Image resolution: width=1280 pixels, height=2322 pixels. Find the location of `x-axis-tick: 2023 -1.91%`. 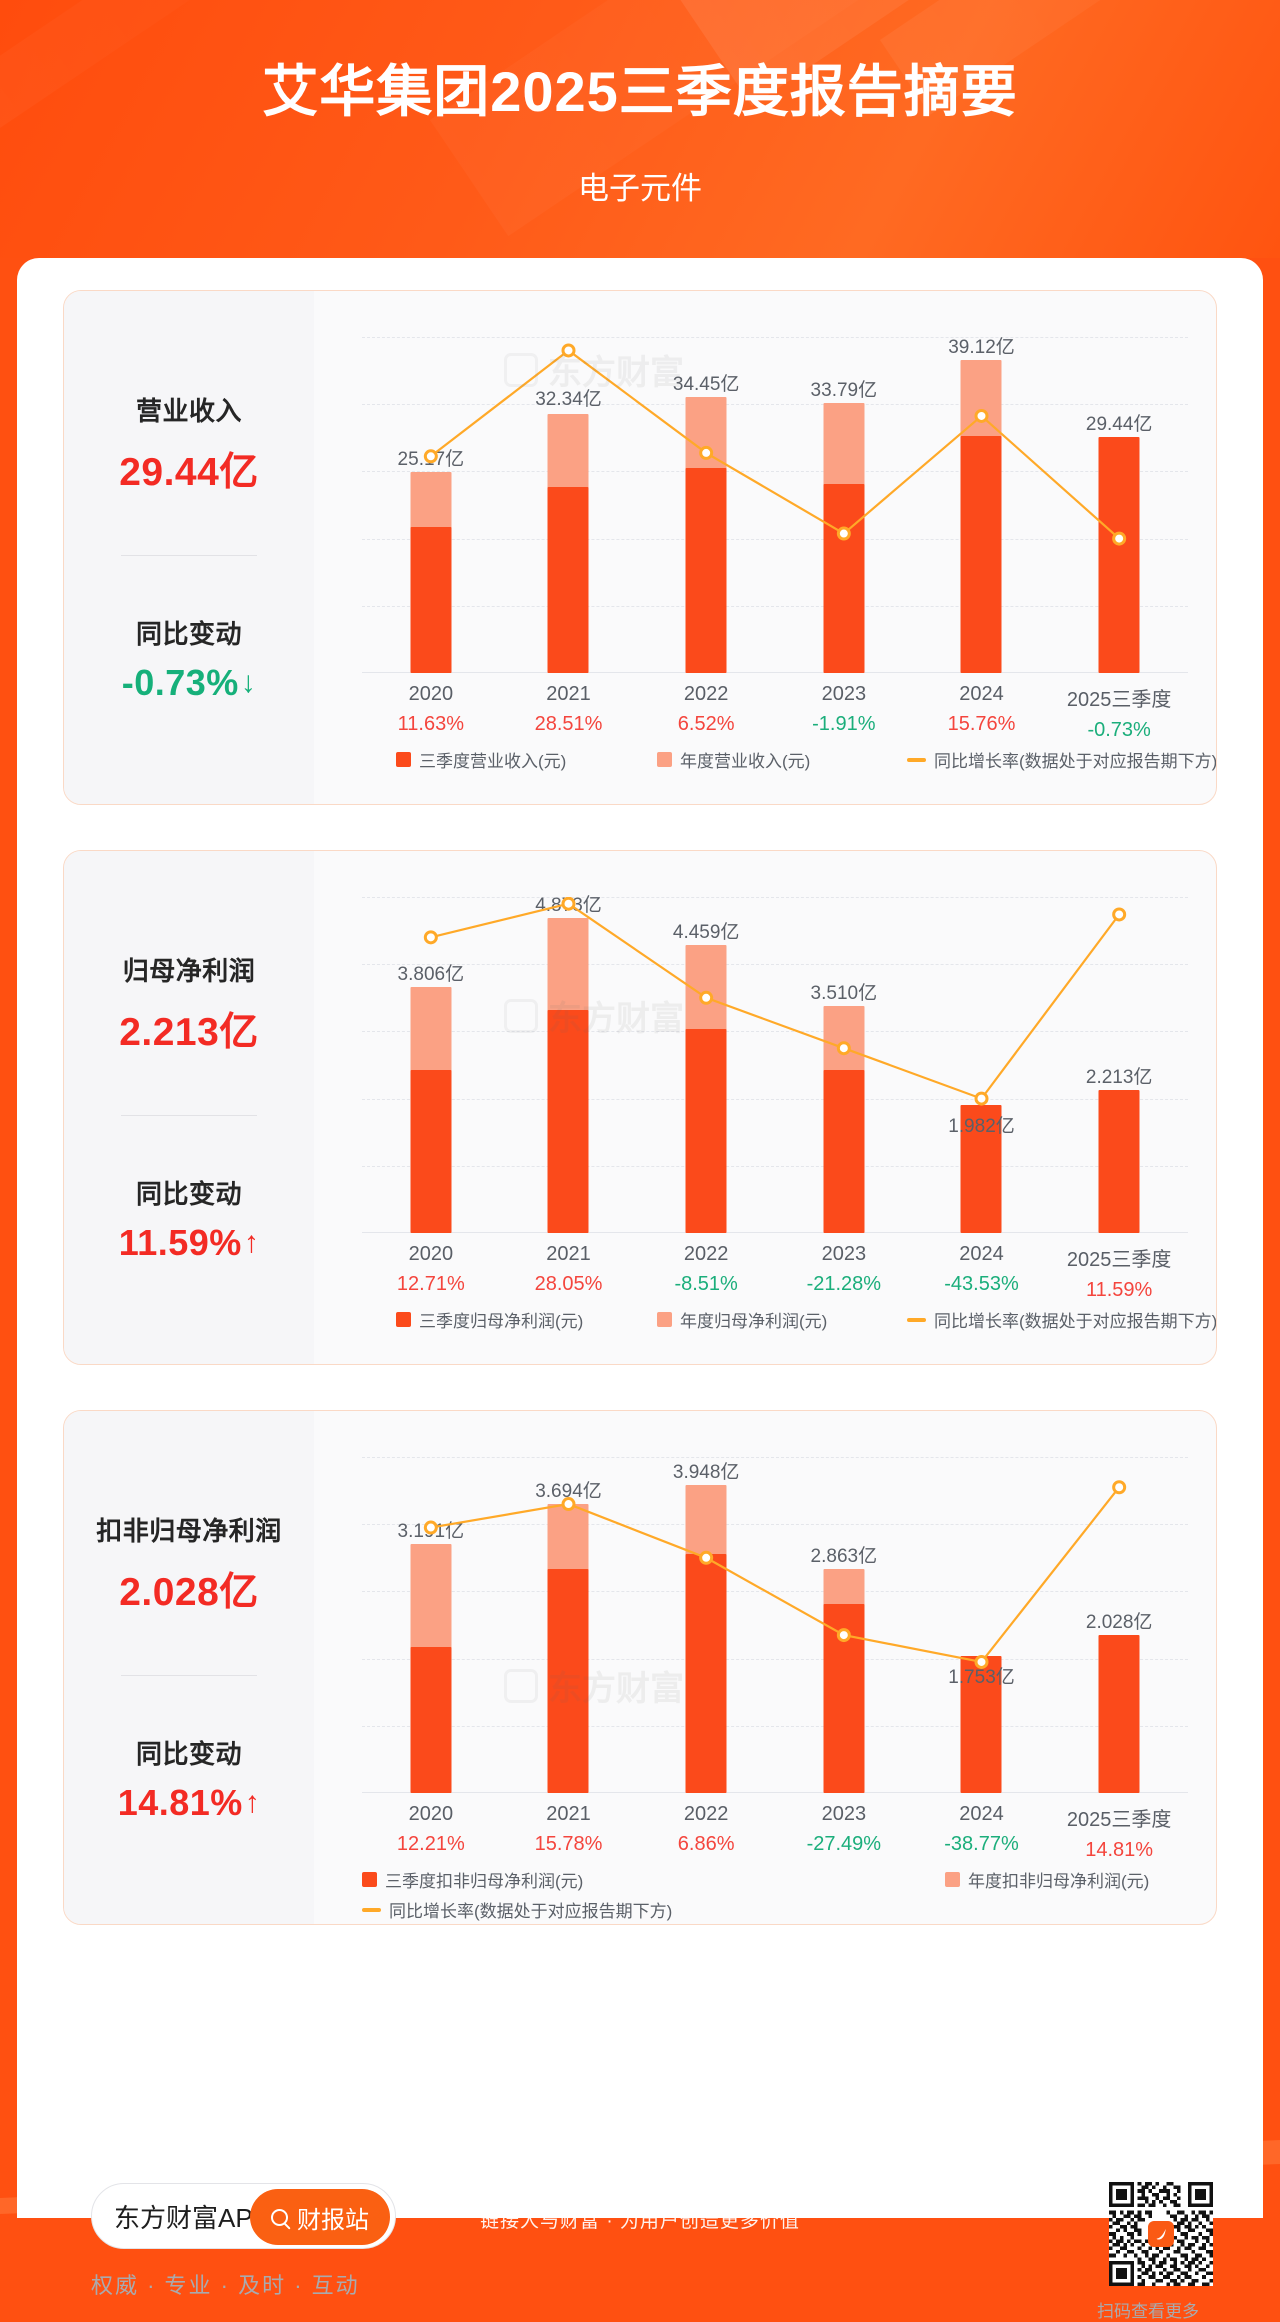

x-axis-tick: 2023 -1.91% is located at coordinates (843, 709).